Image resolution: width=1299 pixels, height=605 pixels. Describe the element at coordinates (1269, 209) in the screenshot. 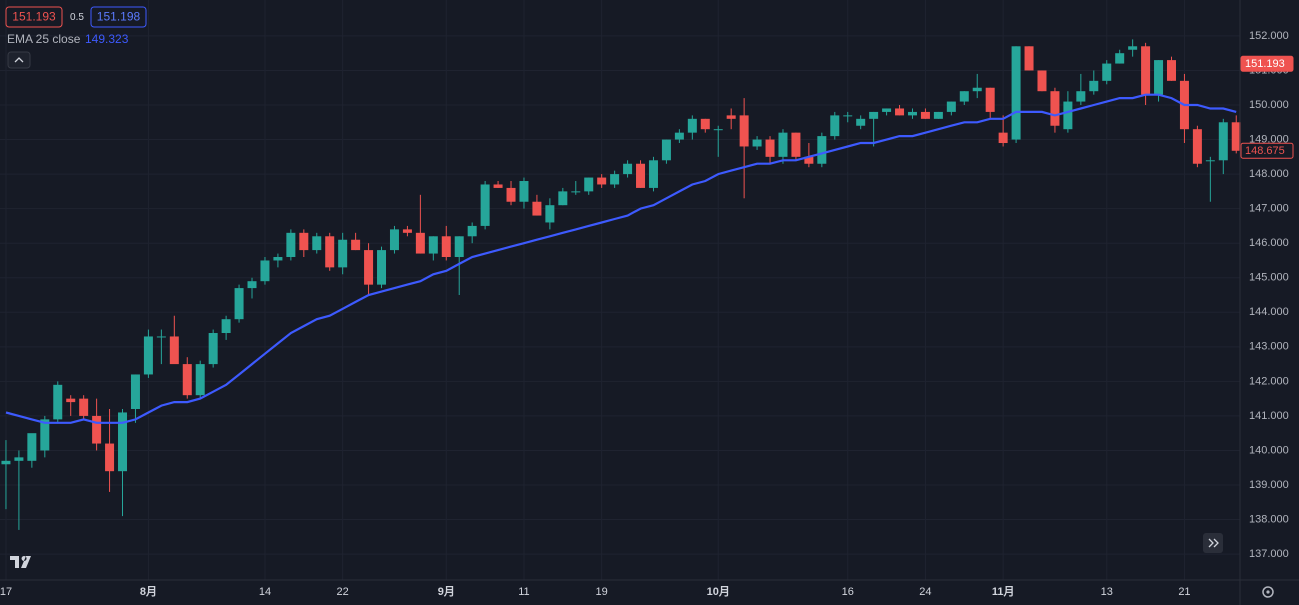

I see `y-tick-label: 147.000` at that location.